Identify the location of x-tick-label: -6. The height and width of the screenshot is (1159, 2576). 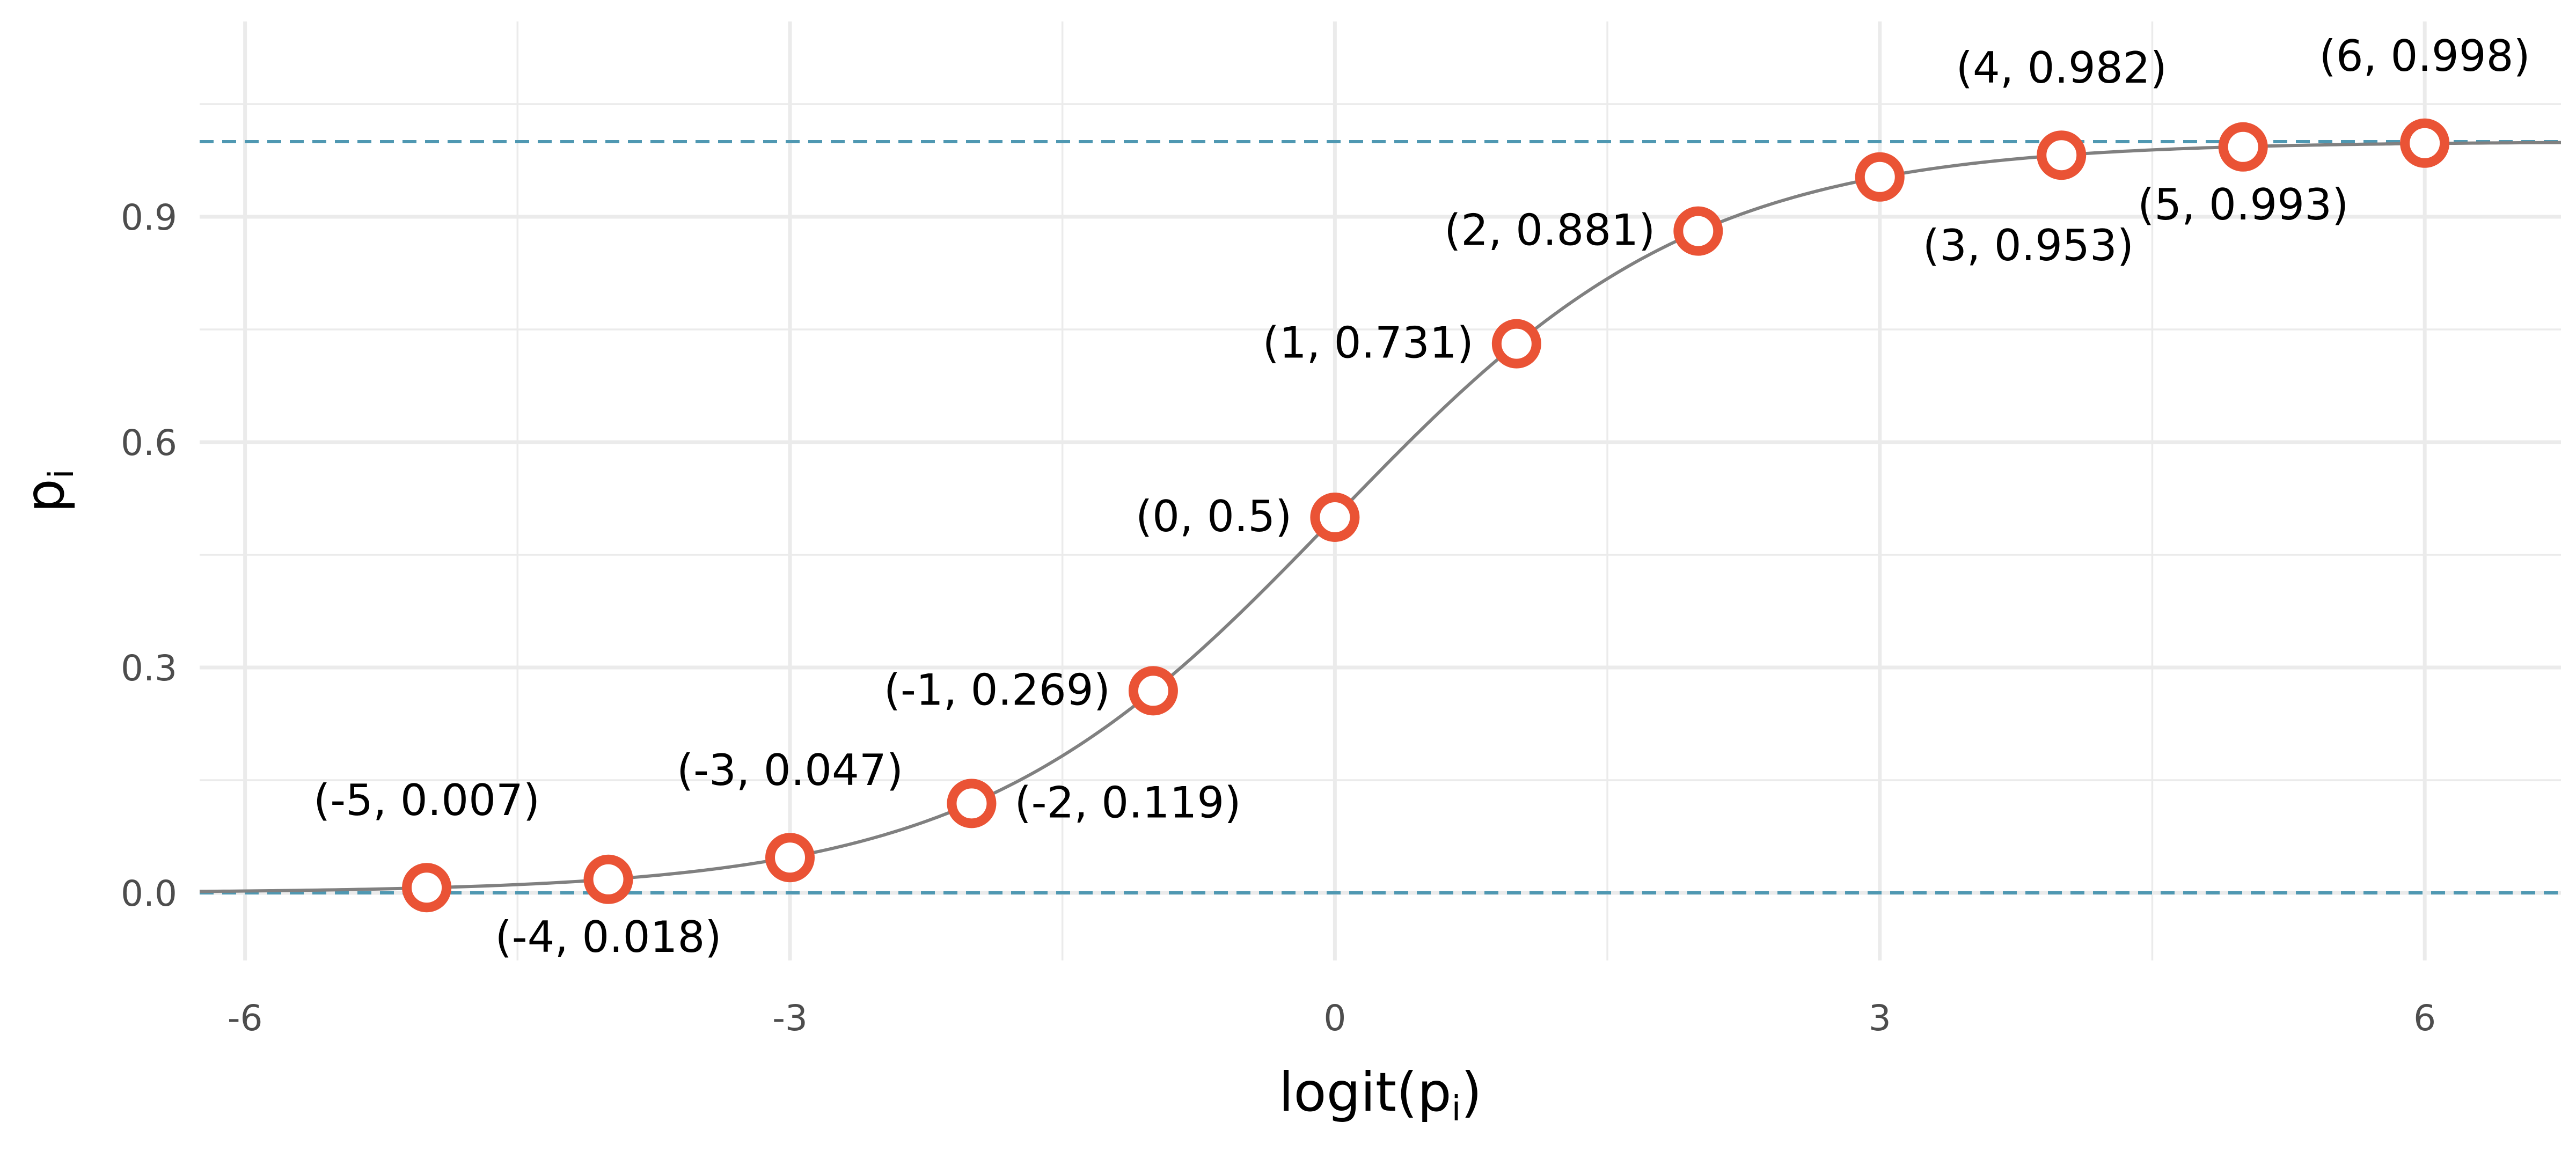
(245, 1018).